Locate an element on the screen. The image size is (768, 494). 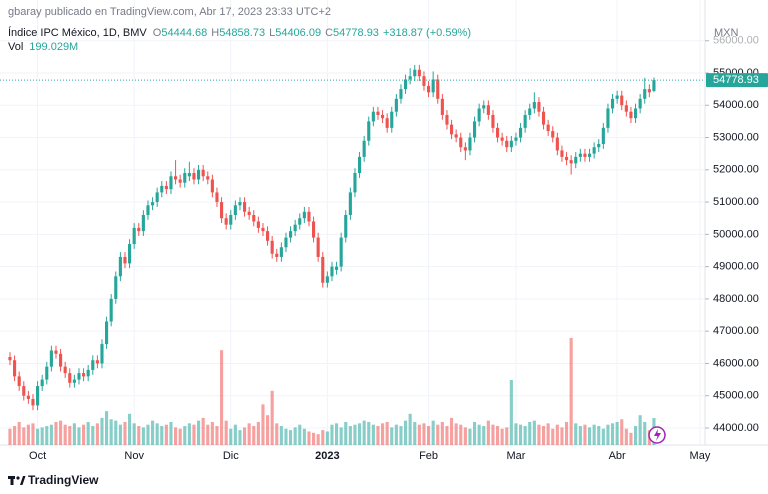
last-price-label: 54778.93 is located at coordinates (736, 80).